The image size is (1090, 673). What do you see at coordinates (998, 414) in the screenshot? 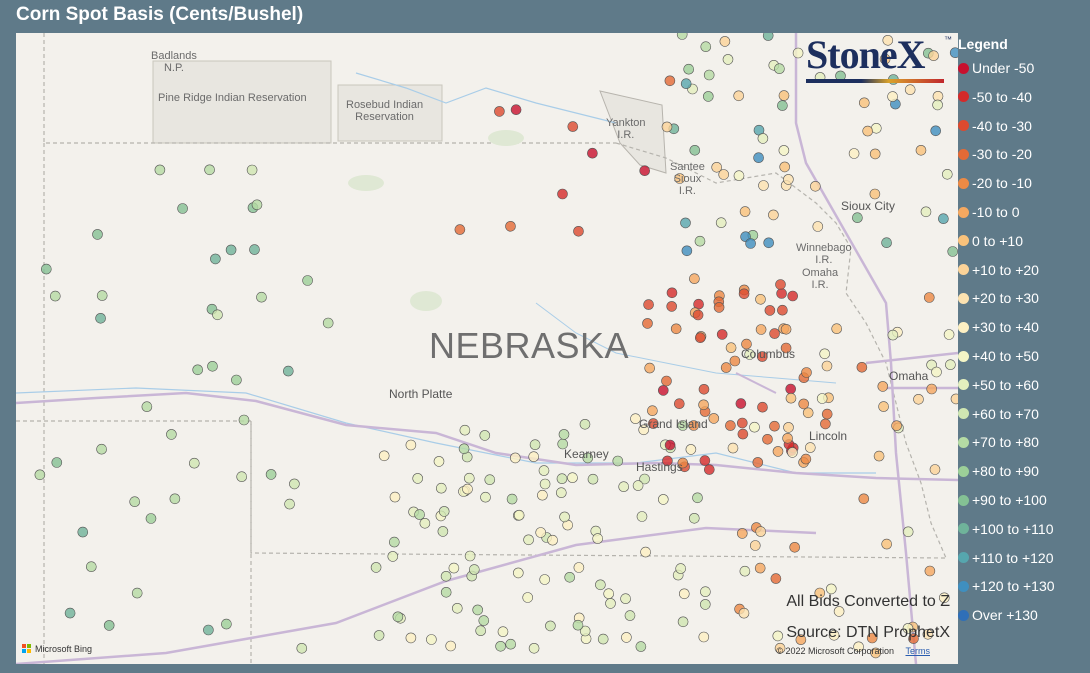
I see `legend-item: +60 to +70` at bounding box center [998, 414].